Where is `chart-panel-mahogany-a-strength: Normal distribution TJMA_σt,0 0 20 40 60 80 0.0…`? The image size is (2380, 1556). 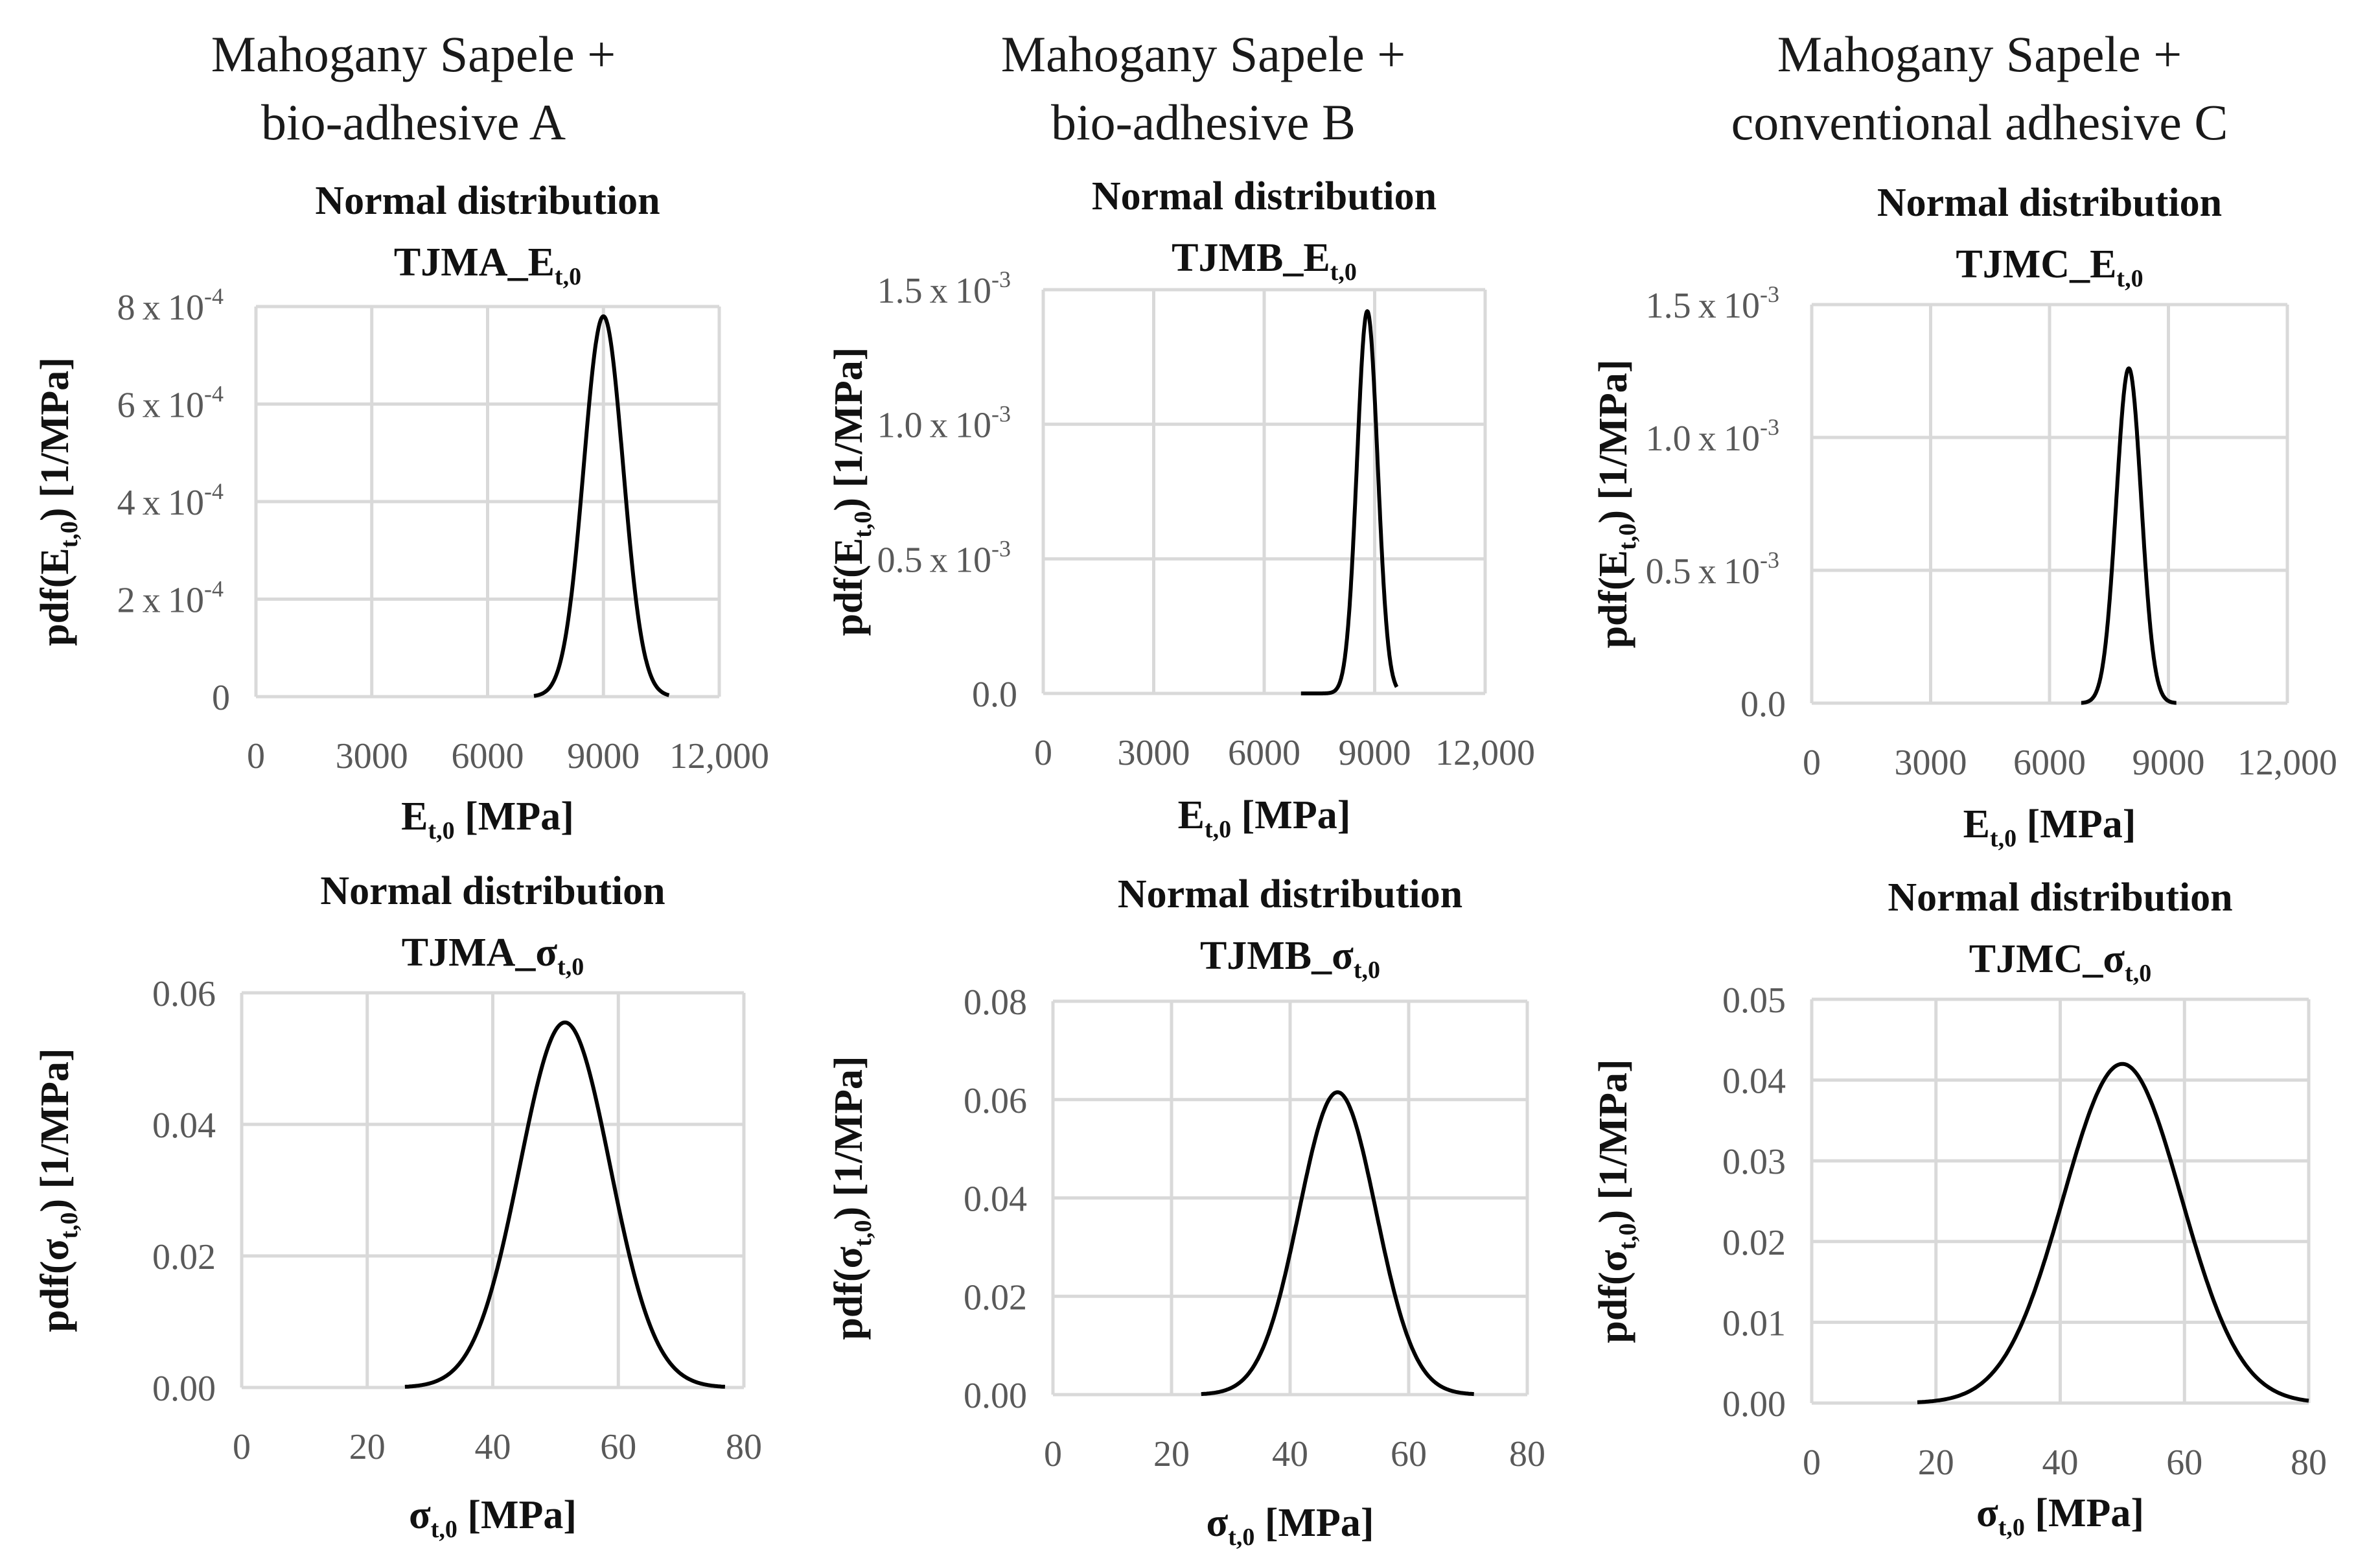
chart-panel-mahogany-a-strength: Normal distribution TJMA_σt,0 0 20 40 60 80 0.0… is located at coordinates (398, 1206).